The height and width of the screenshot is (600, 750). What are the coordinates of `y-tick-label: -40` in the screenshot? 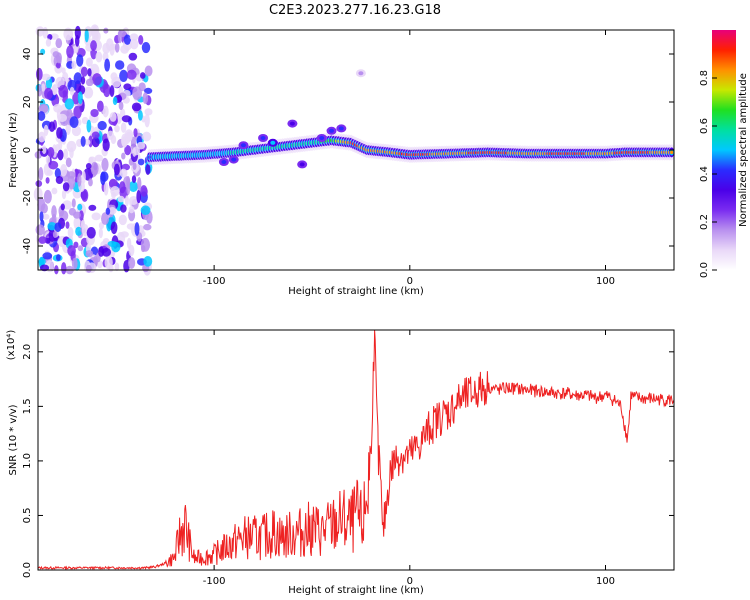 It's located at (27, 246).